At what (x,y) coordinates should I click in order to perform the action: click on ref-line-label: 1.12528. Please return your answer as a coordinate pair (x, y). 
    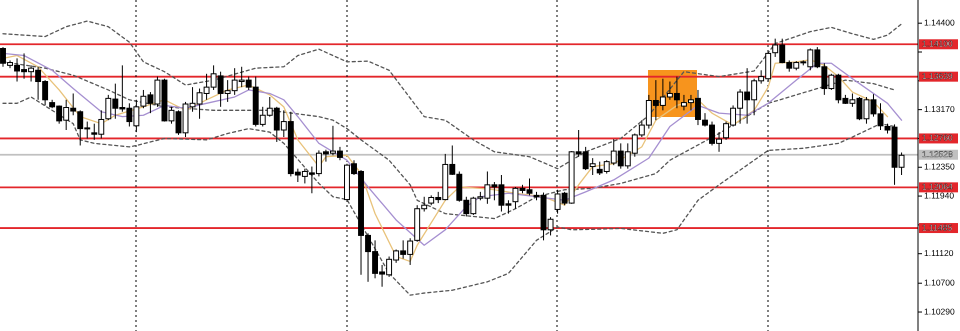
    Looking at the image, I should click on (937, 154).